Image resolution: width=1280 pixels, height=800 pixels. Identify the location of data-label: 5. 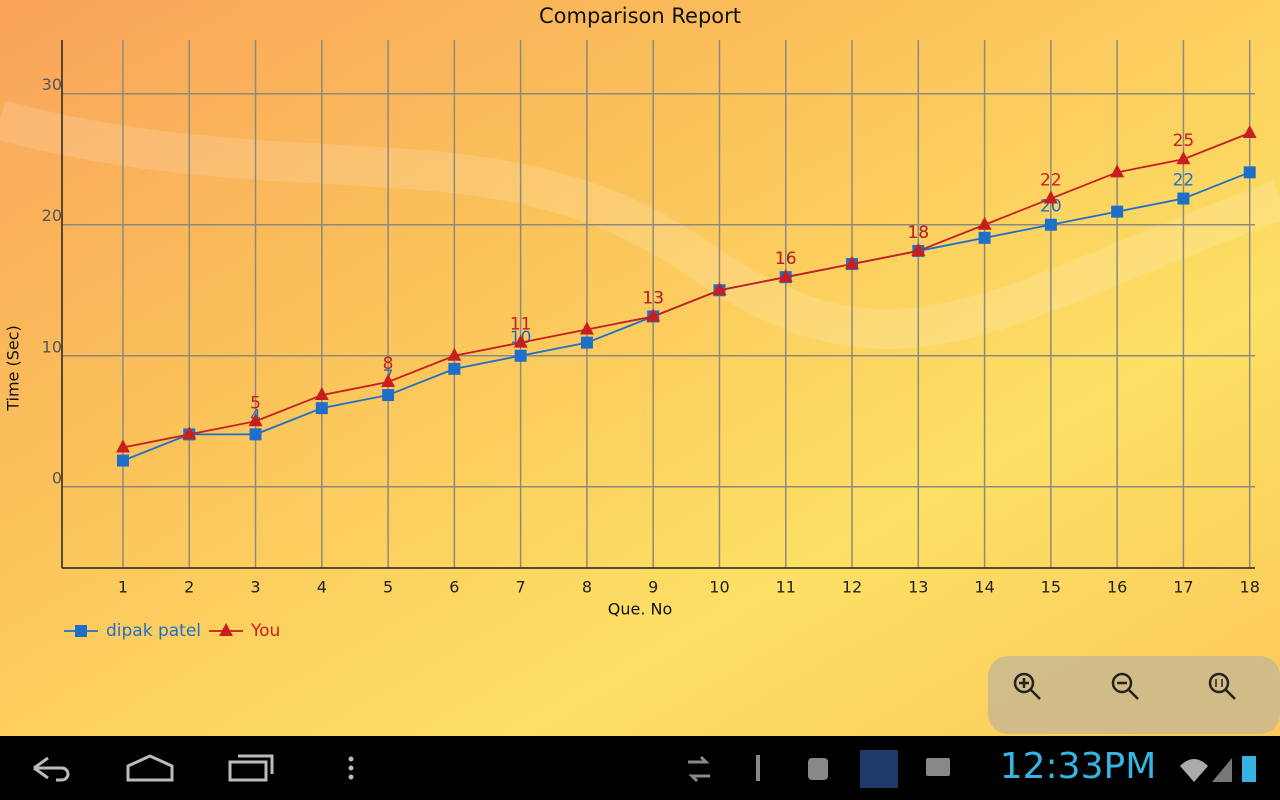
(255, 403).